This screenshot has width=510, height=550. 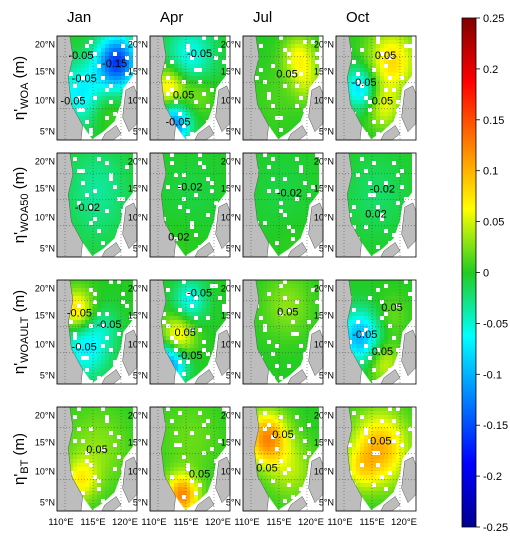 I want to click on panel-woault-apr: -0.050.05-0.05, so click(x=190, y=332).